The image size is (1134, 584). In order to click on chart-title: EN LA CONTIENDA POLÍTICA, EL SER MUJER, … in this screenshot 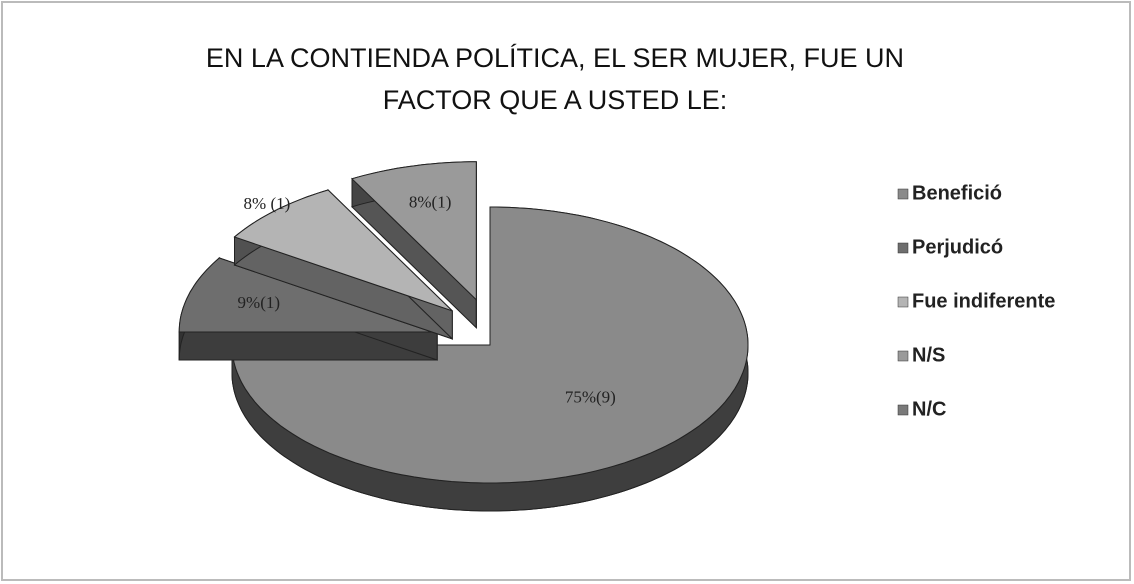, I will do `click(555, 58)`.